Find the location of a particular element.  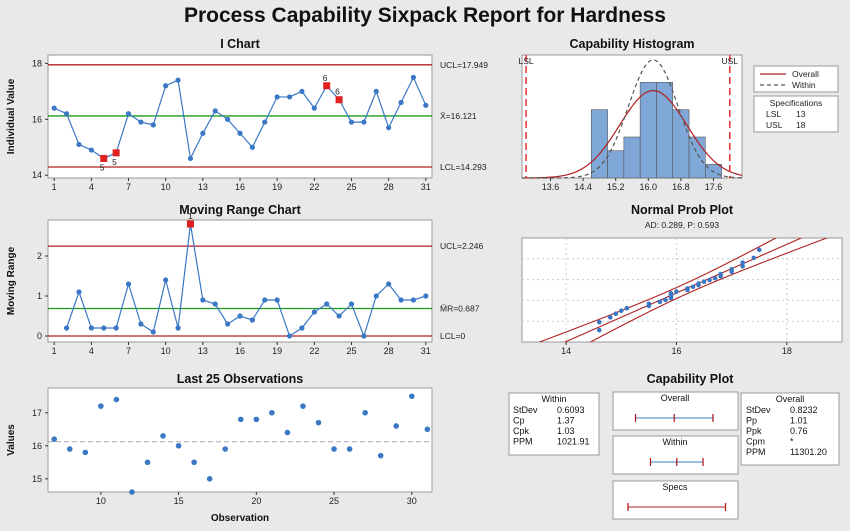

histogram-xtick-label: 16.0 is located at coordinates (649, 187).